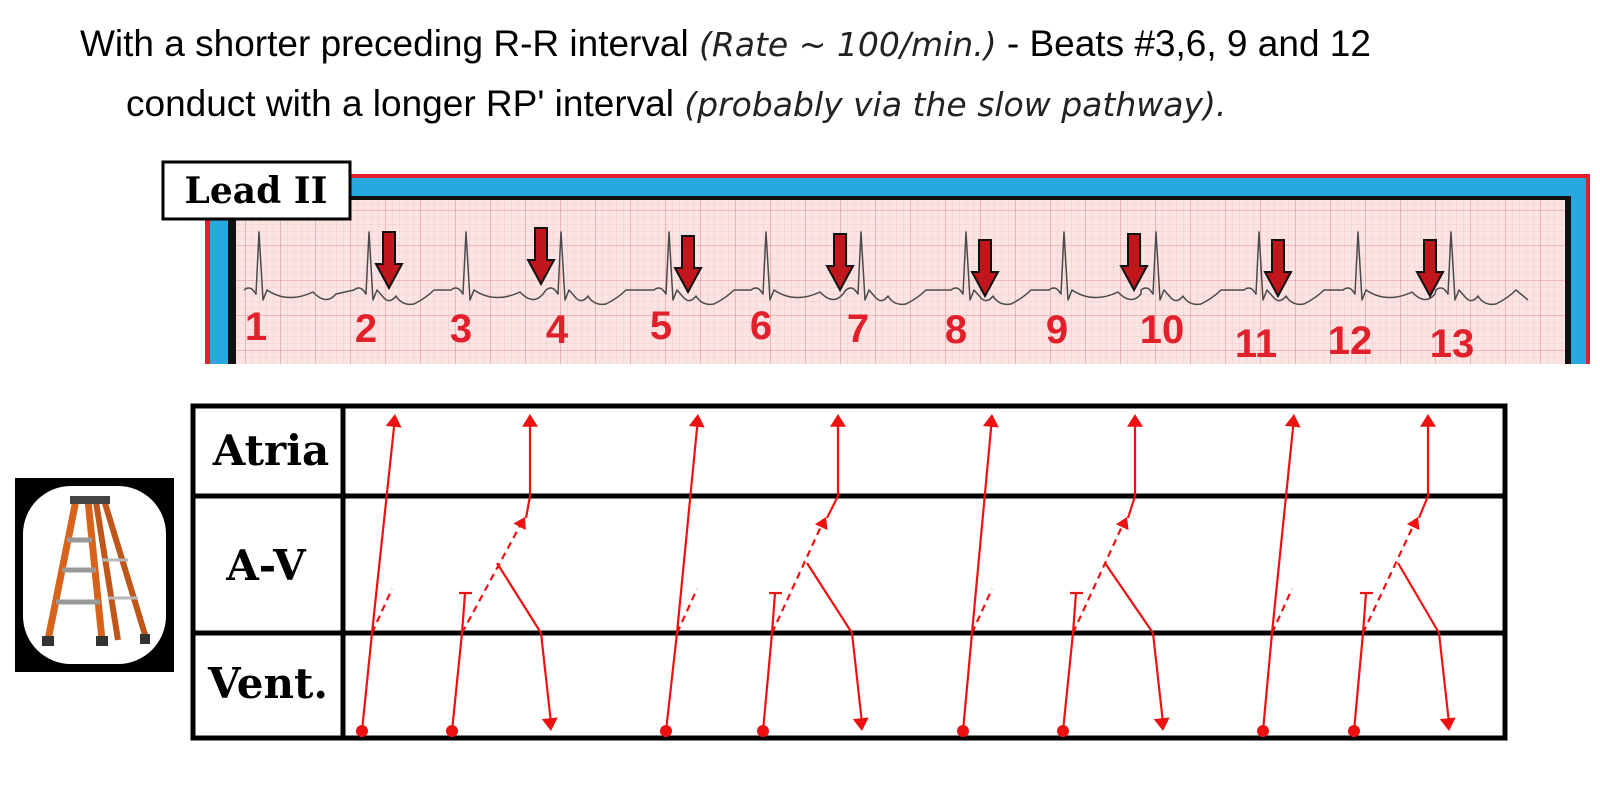 The height and width of the screenshot is (792, 1600). Describe the element at coordinates (1074, 613) in the screenshot. I see `ladder-block-stem-b2` at that location.